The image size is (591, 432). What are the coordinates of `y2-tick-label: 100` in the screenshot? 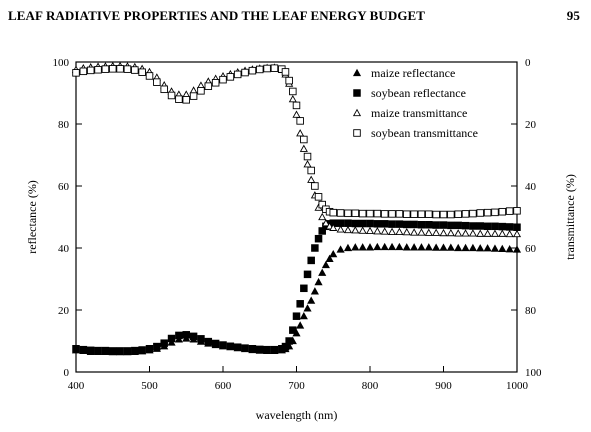 It's located at (533, 373).